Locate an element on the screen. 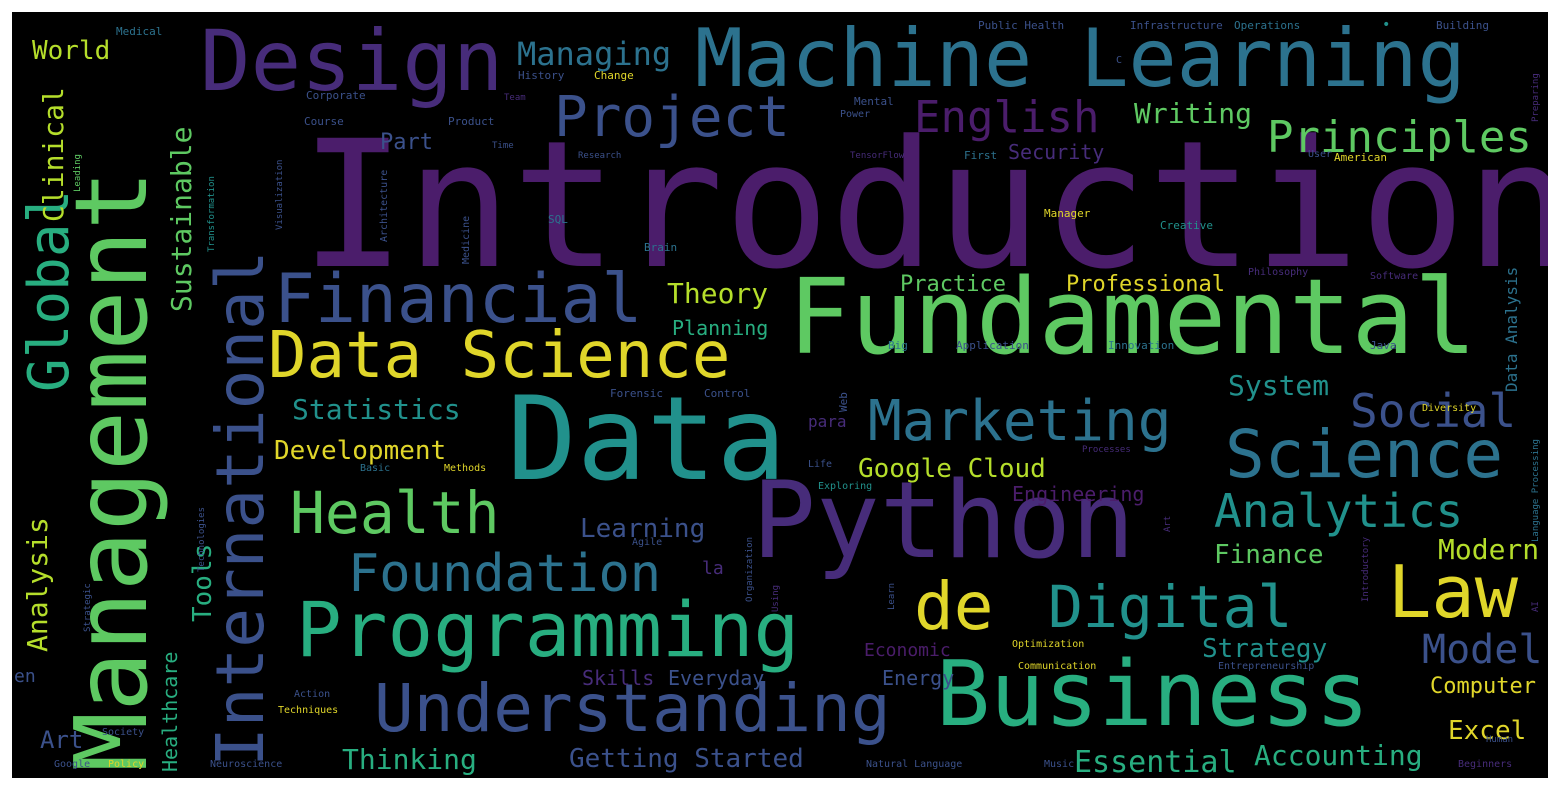 The height and width of the screenshot is (790, 1560). word-law: Law is located at coordinates (1453, 592).